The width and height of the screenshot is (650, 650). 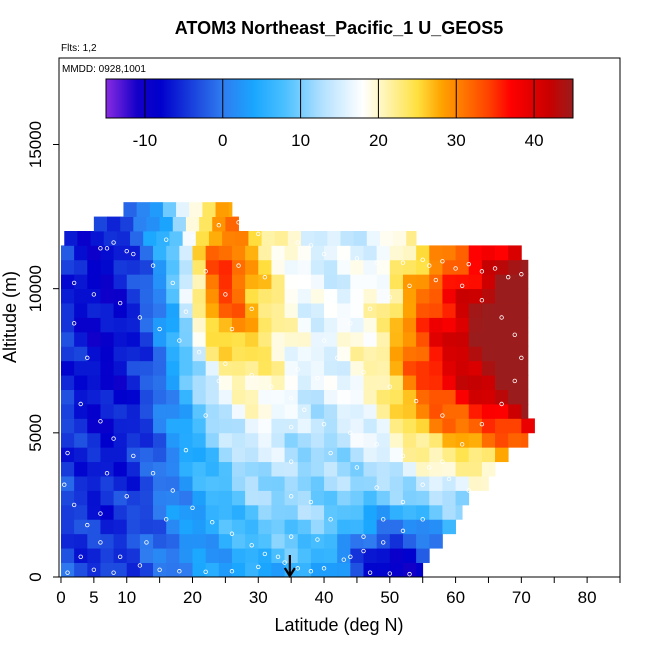 I want to click on y-axis: 0 5000 10000 15000, so click(x=42, y=351).